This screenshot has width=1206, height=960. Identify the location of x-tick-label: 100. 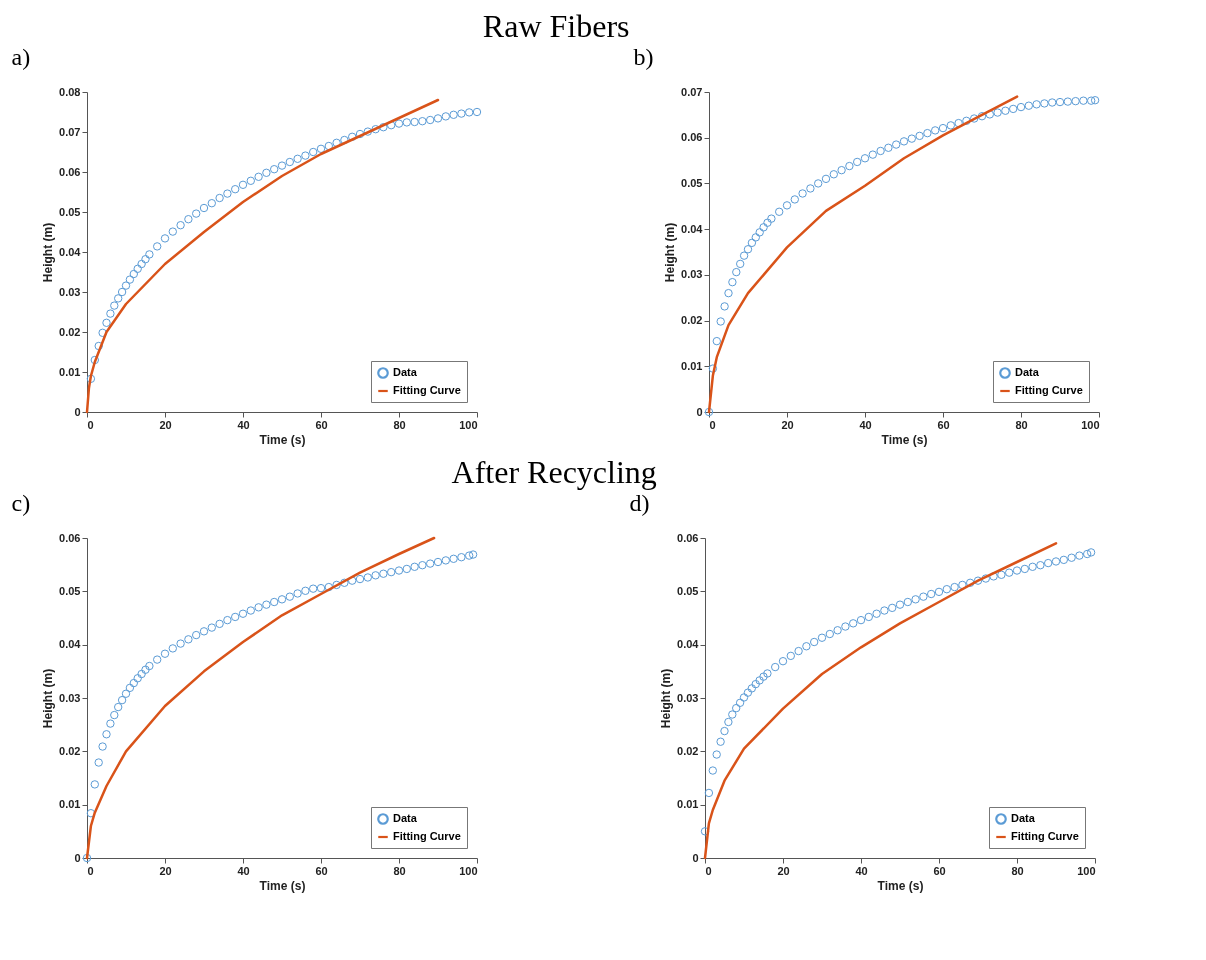
(468, 424).